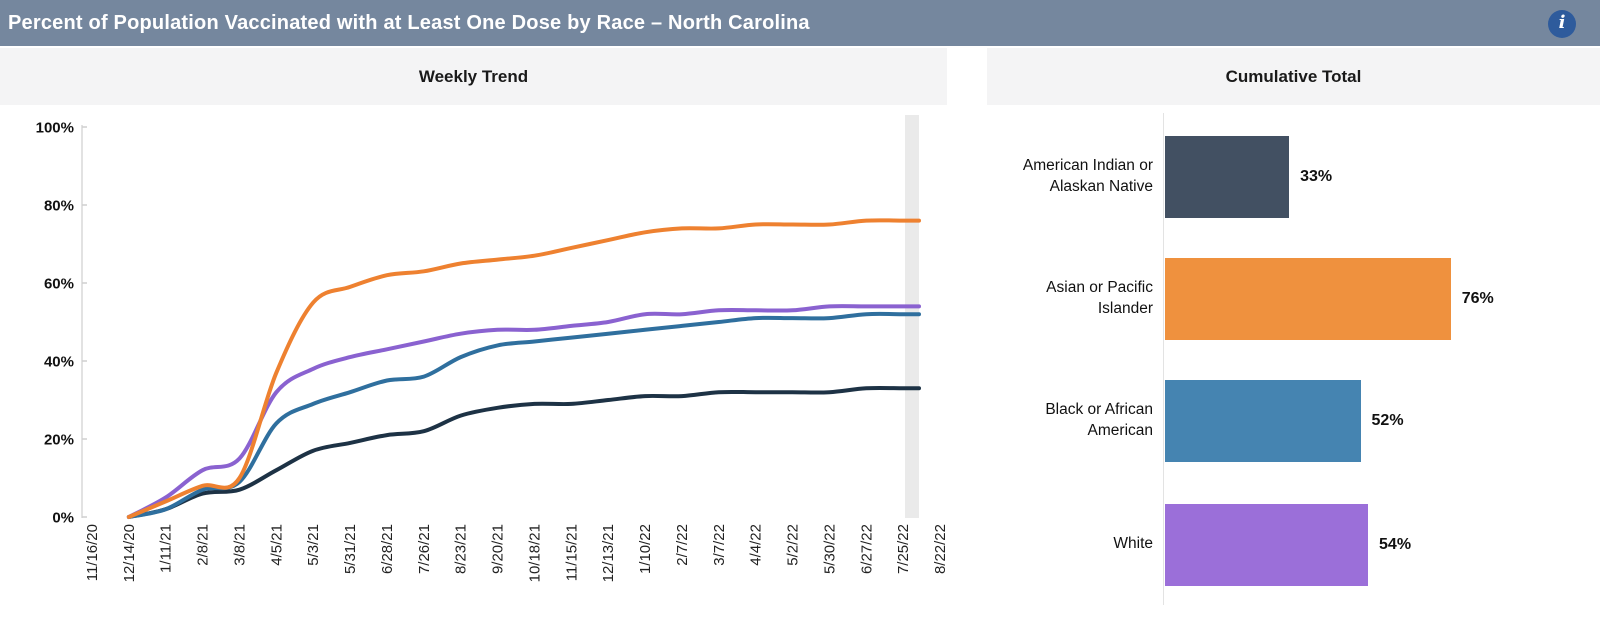 The width and height of the screenshot is (1600, 625). What do you see at coordinates (1387, 420) in the screenshot?
I see `bar-value-label: 52%` at bounding box center [1387, 420].